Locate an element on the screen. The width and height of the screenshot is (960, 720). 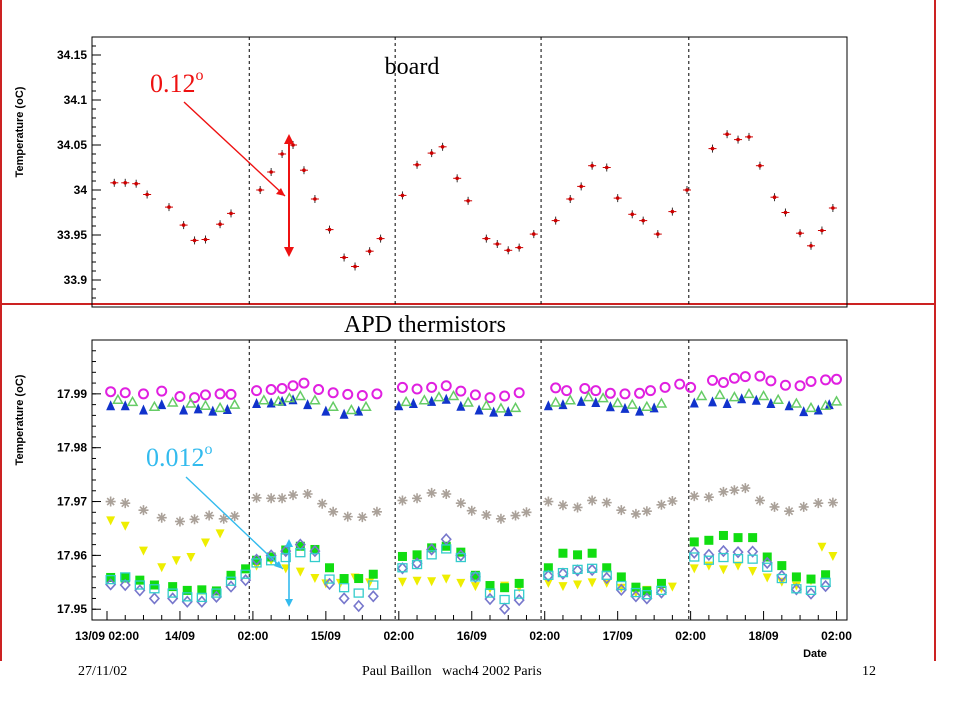
x-tick-label: 15/09 is located at coordinates (326, 636).